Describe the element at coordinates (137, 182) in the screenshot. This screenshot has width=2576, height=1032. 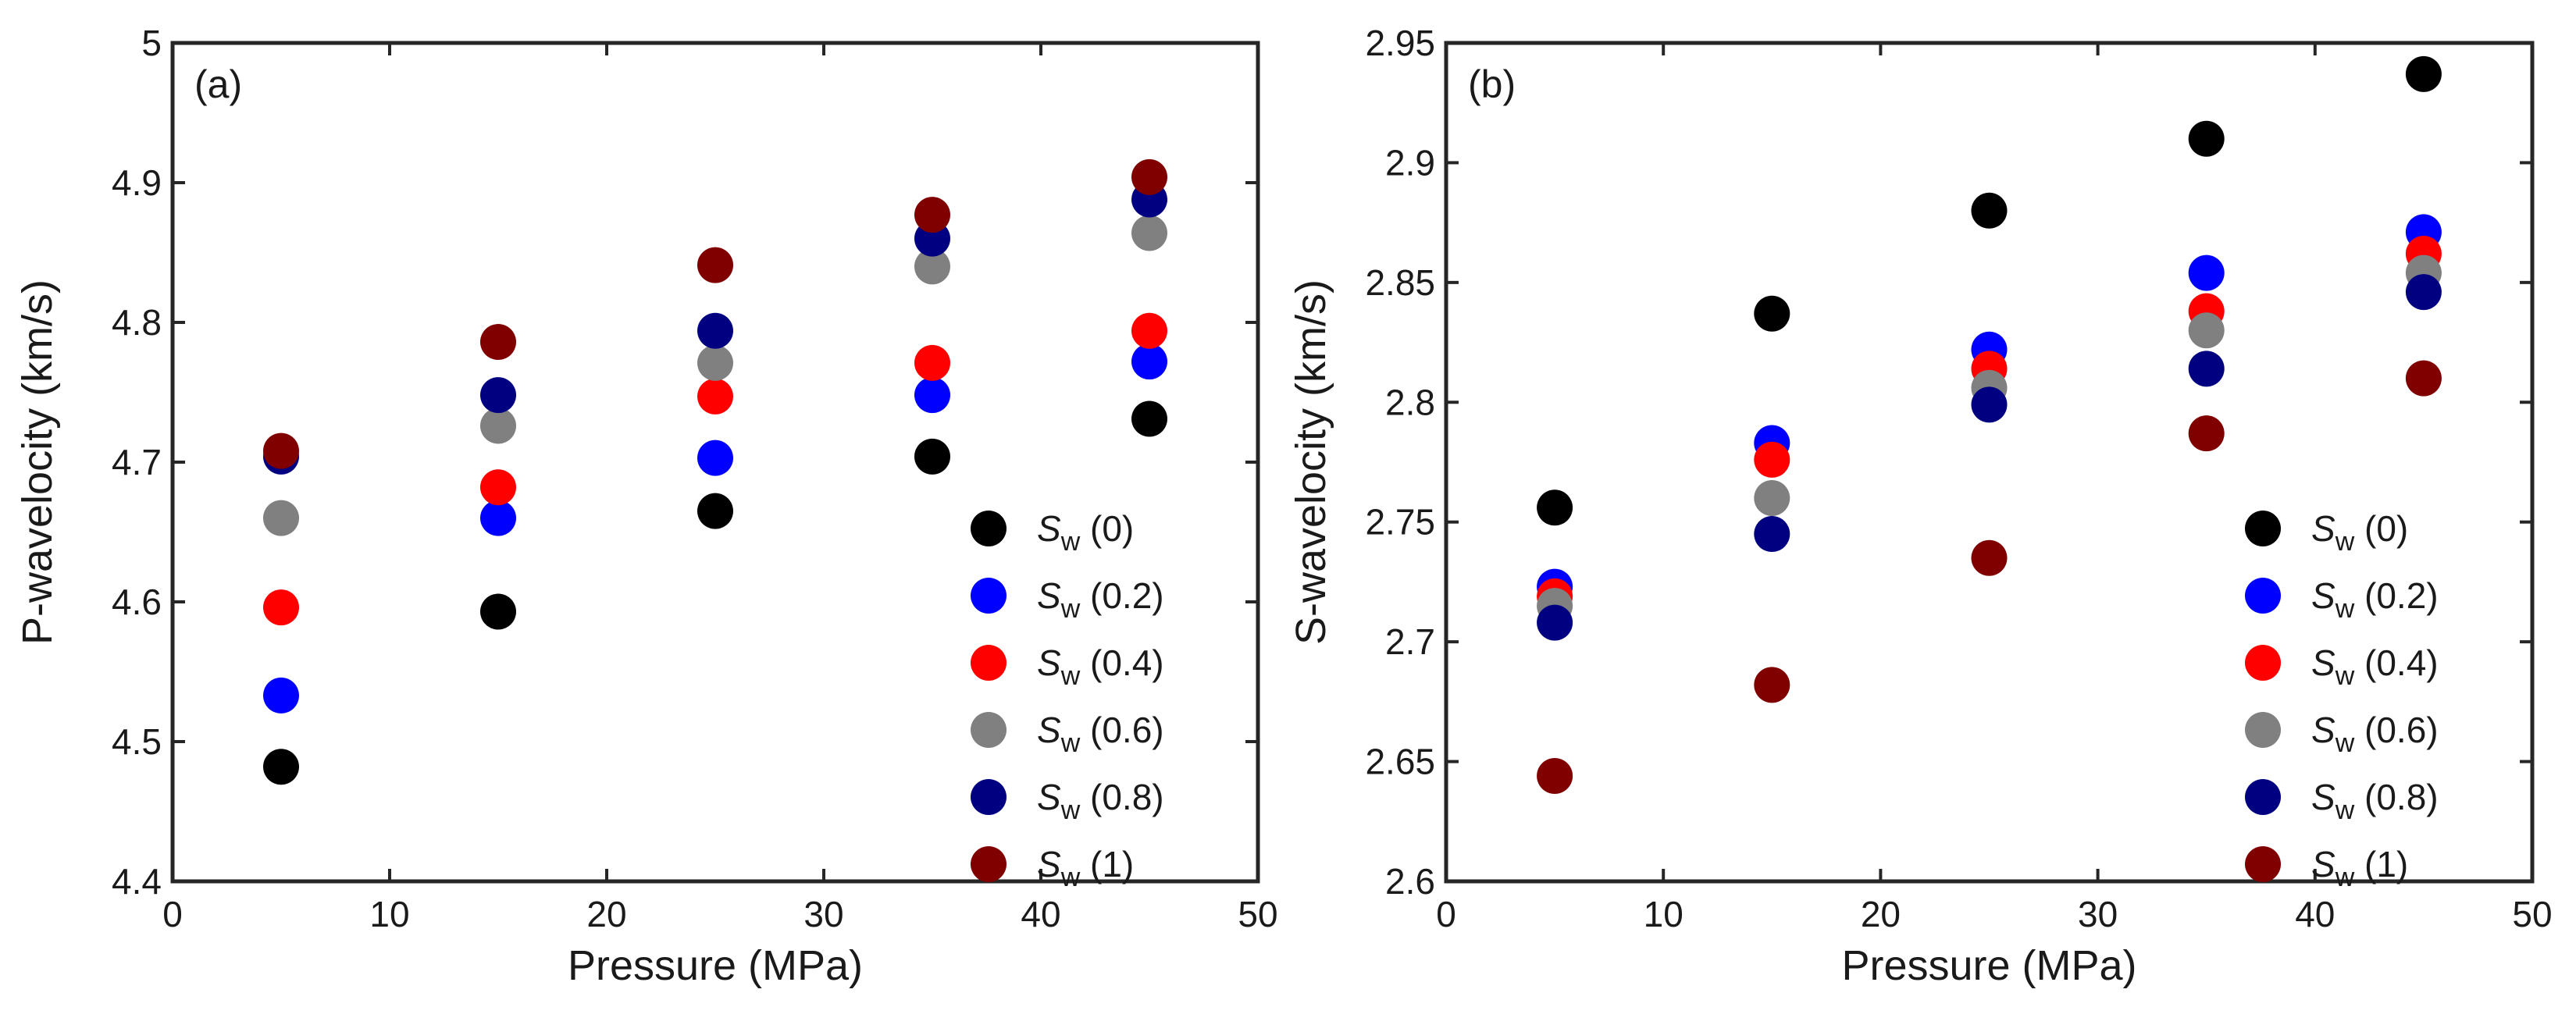
I see `y-tick-label: 4.9` at that location.